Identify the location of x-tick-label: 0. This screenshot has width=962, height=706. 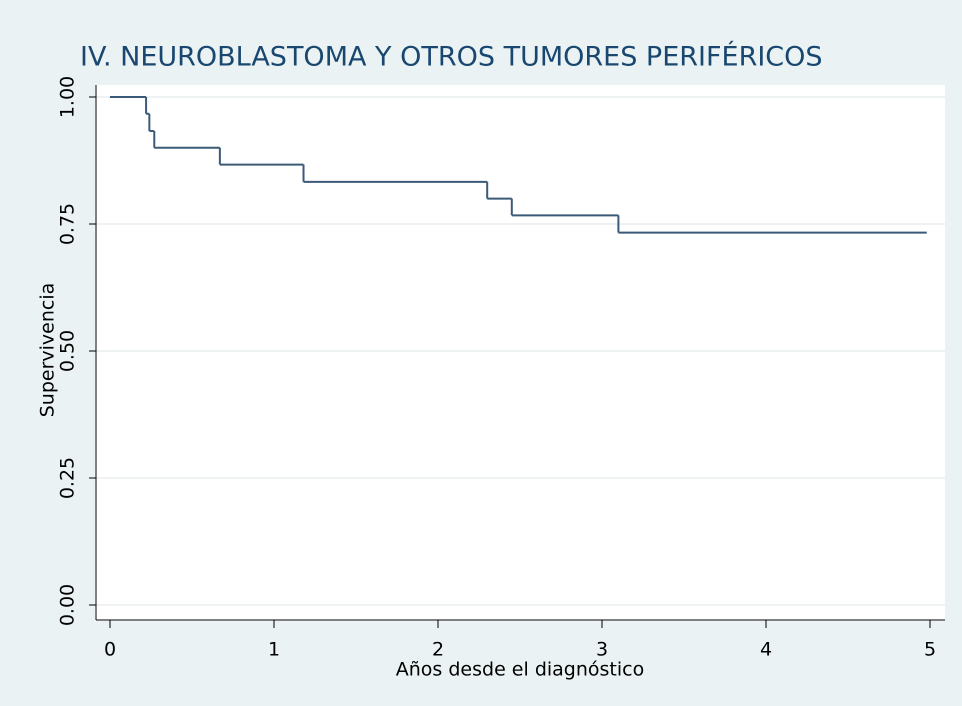
(110, 650).